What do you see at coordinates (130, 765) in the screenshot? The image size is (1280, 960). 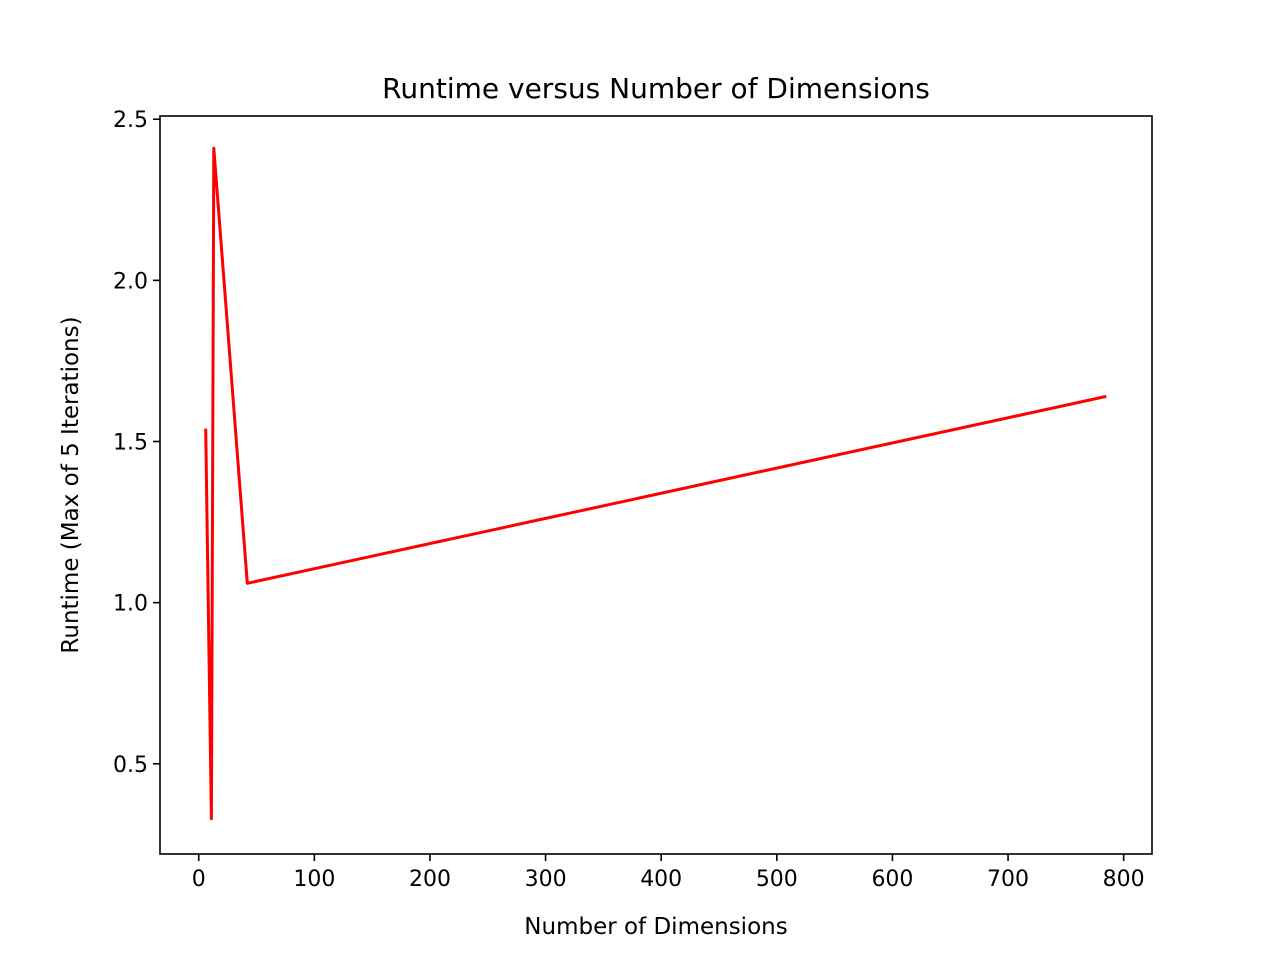 I see `y-tick-label: 0.5` at bounding box center [130, 765].